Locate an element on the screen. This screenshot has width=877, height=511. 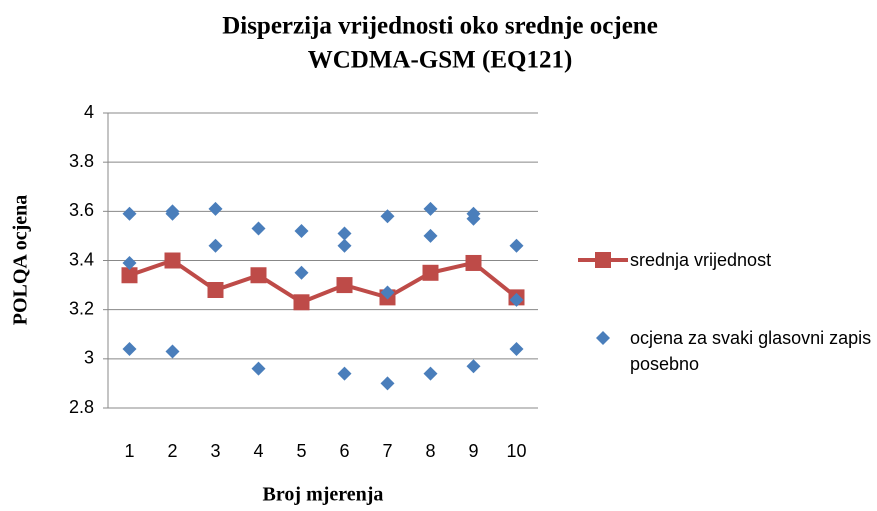
x-tick-label: 1 is located at coordinates (129, 451).